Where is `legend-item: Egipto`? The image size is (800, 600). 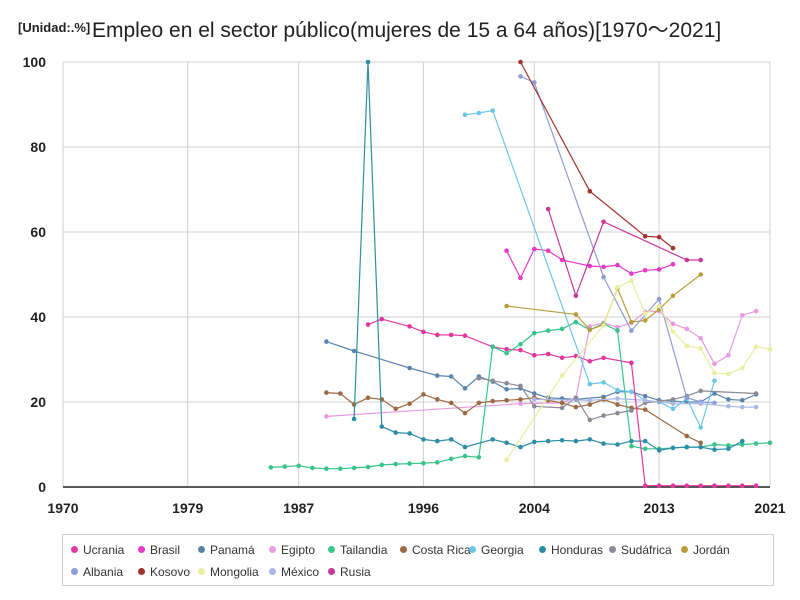
legend-item: Egipto is located at coordinates (292, 550).